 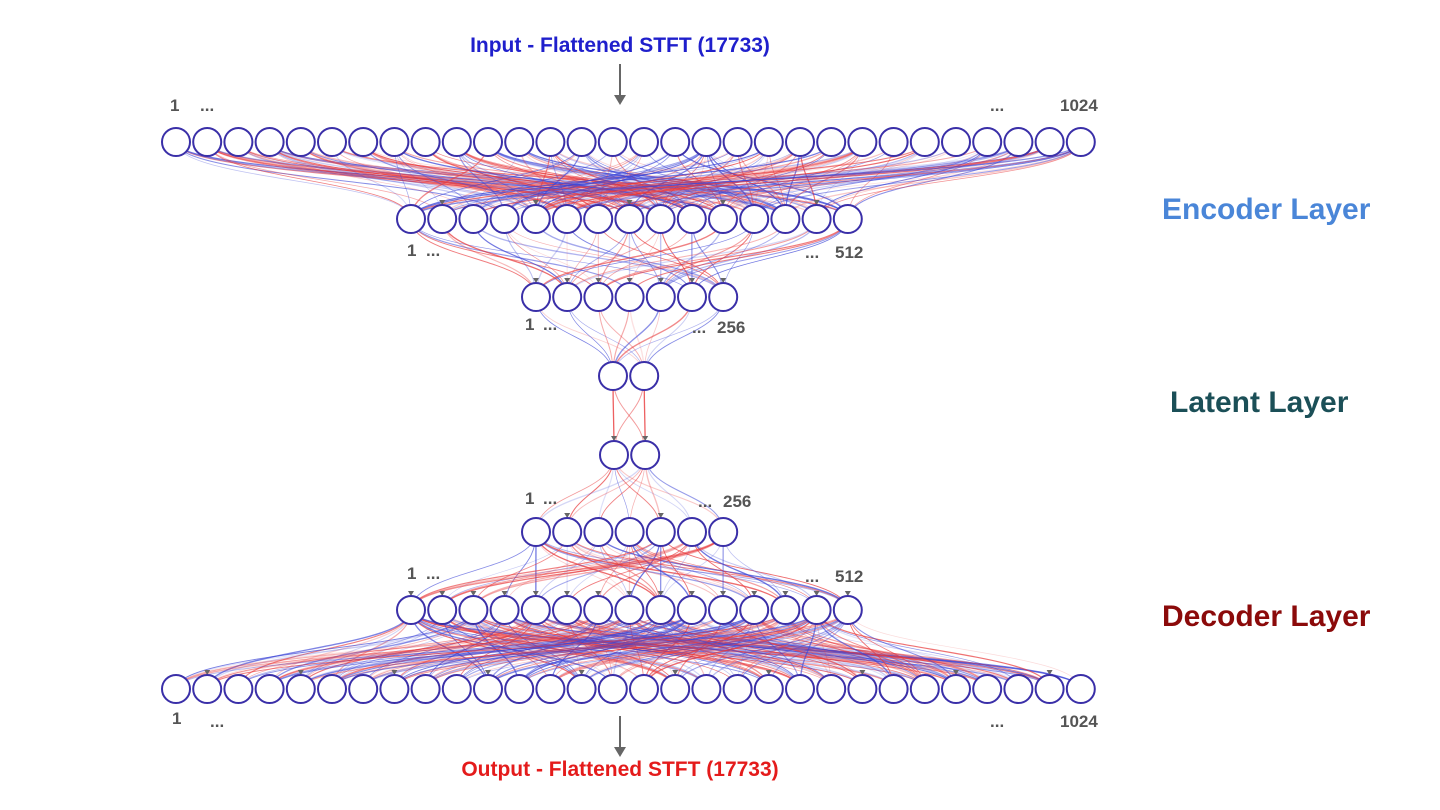 I want to click on latent-dec-node, so click(x=645, y=455).